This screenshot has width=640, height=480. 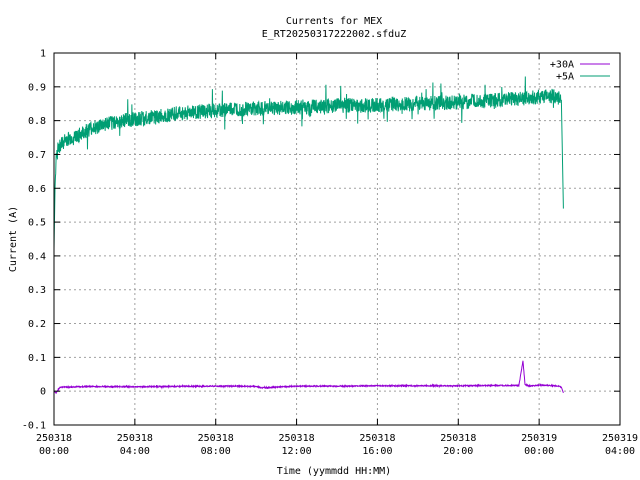 What do you see at coordinates (334, 21) in the screenshot?
I see `chart-title: Currents for MEX` at bounding box center [334, 21].